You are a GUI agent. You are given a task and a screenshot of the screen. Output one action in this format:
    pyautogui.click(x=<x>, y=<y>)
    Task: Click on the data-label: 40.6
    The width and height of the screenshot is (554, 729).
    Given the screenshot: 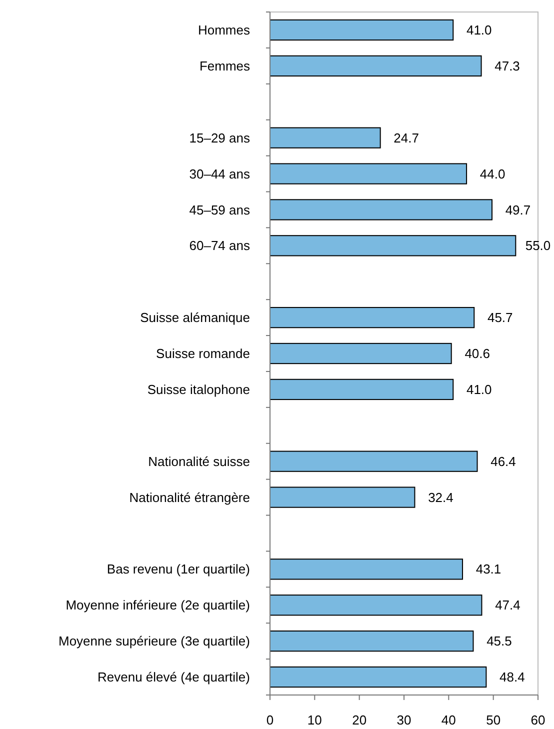 What is the action you would take?
    pyautogui.click(x=477, y=354)
    